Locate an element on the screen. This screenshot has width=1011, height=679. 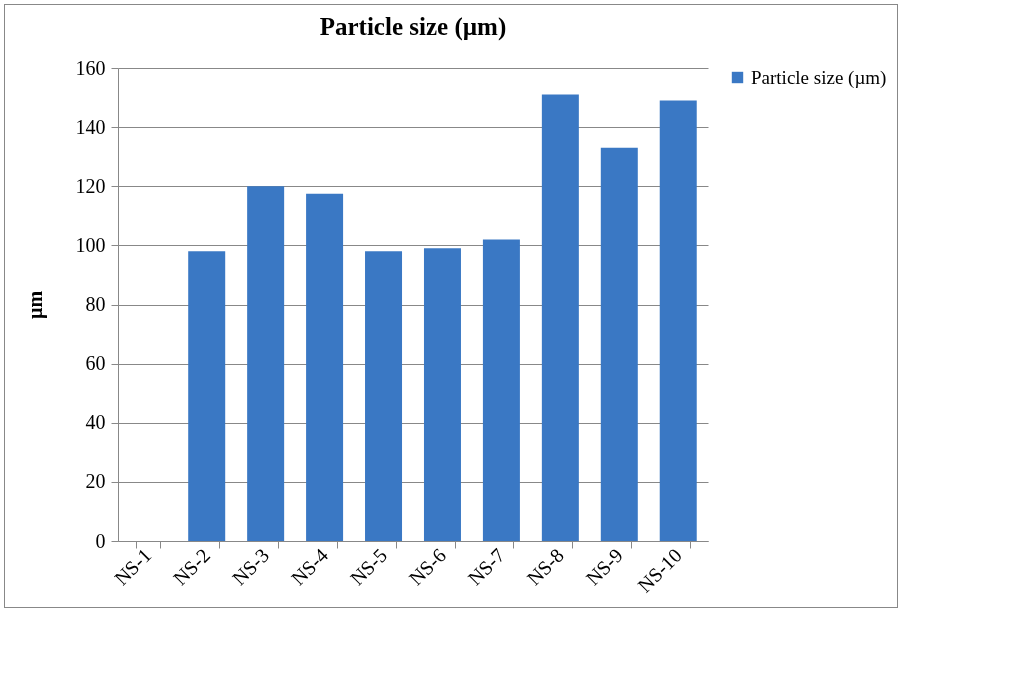
y-axis-title: µm is located at coordinates (35, 305).